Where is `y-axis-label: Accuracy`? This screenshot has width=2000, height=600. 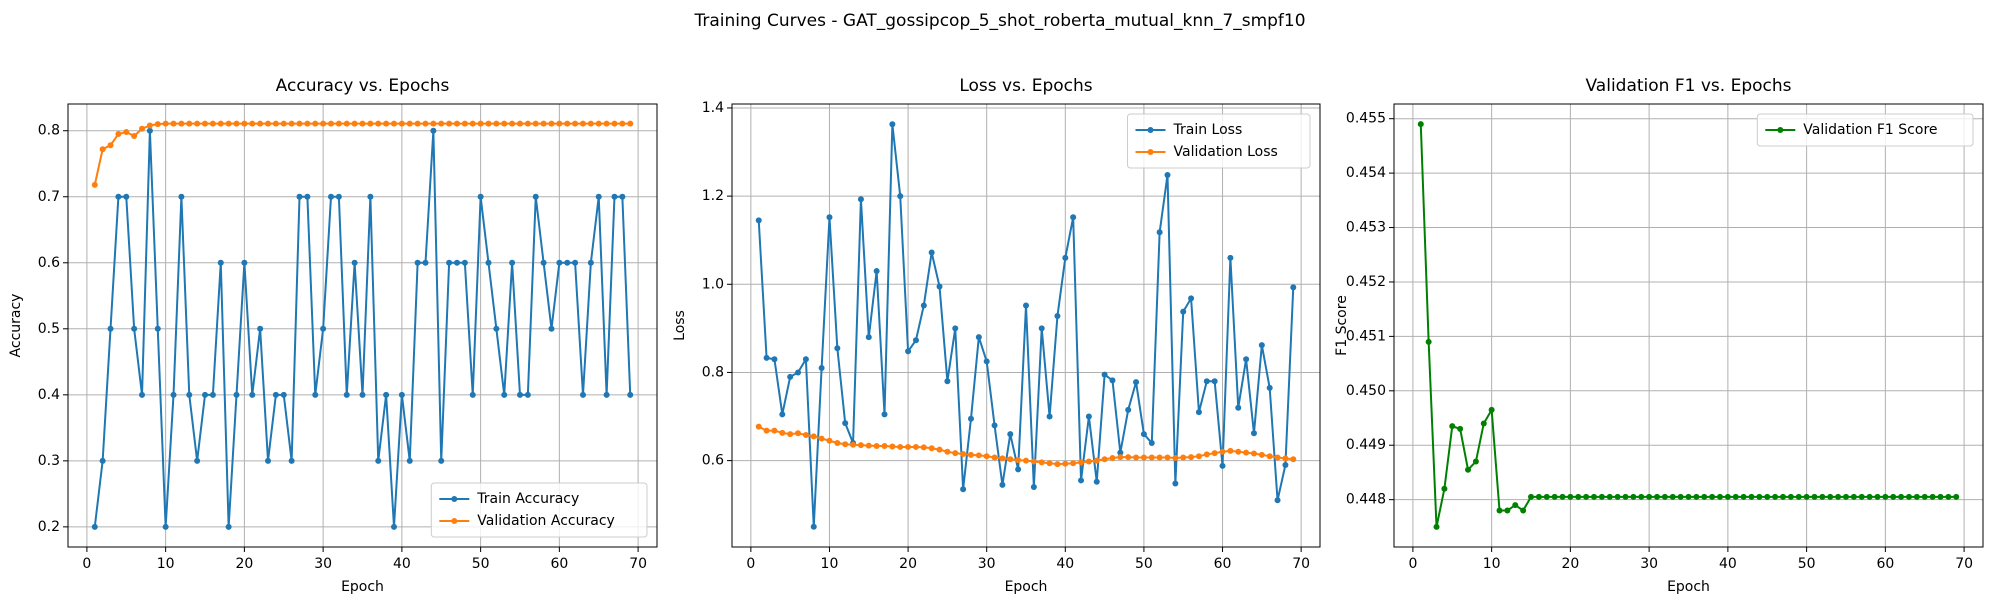
y-axis-label: Accuracy is located at coordinates (16, 326).